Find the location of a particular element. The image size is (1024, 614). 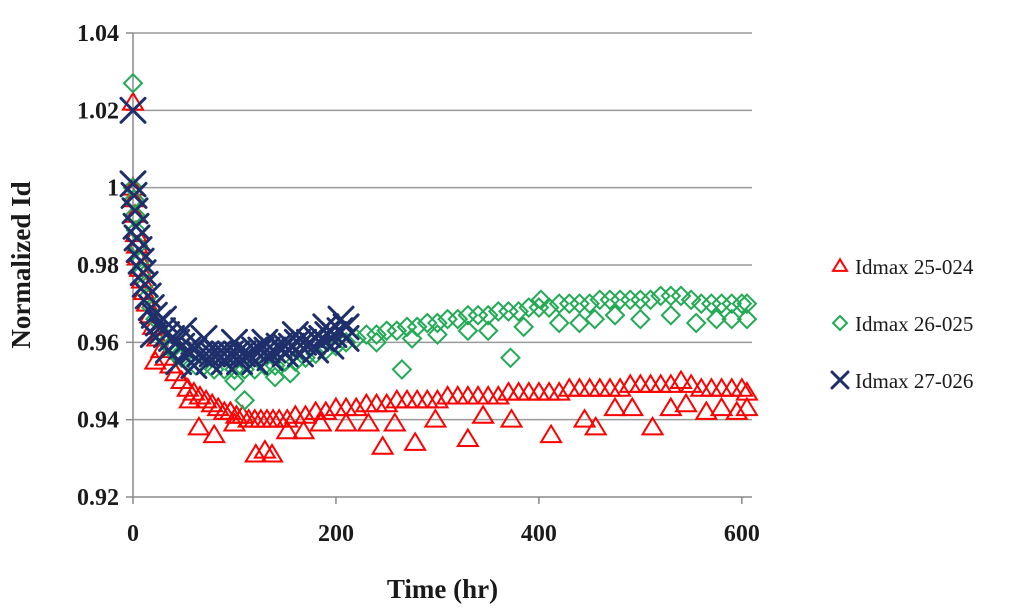

x-tick-label: 600 is located at coordinates (742, 534).